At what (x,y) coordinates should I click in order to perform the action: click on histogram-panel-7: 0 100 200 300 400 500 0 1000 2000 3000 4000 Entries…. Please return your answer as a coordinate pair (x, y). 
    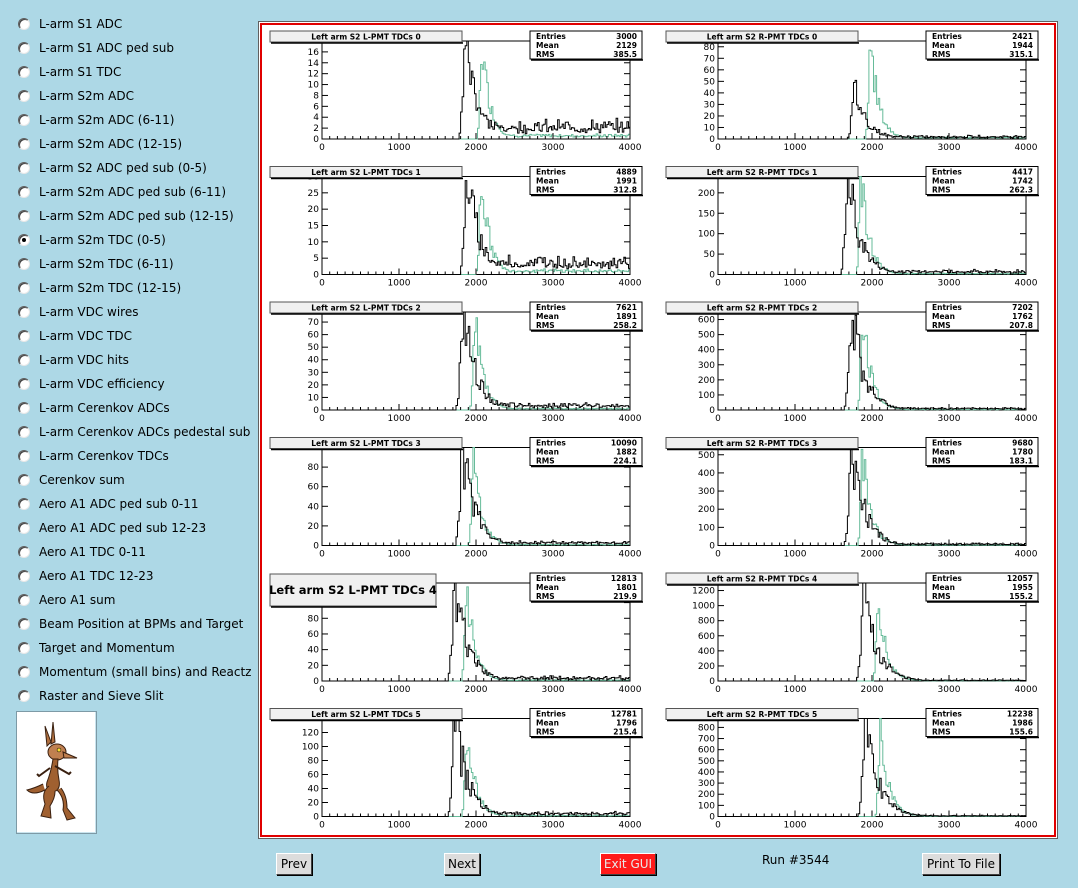
    Looking at the image, I should click on (852, 498).